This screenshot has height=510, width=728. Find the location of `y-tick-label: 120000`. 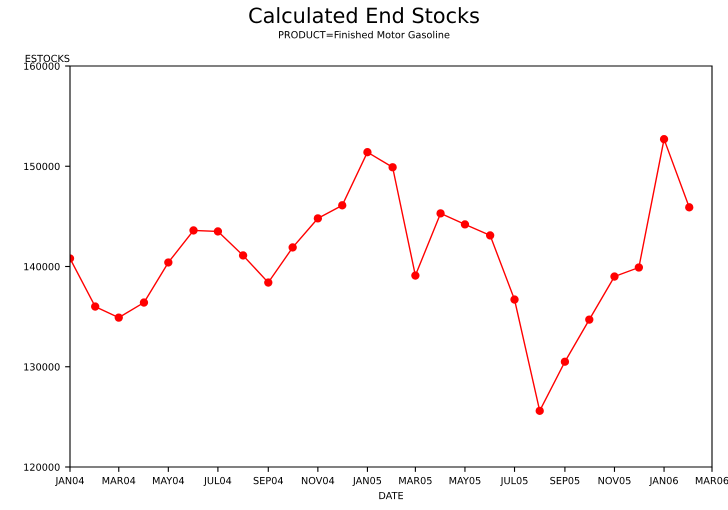

y-tick-label: 120000 is located at coordinates (42, 467).